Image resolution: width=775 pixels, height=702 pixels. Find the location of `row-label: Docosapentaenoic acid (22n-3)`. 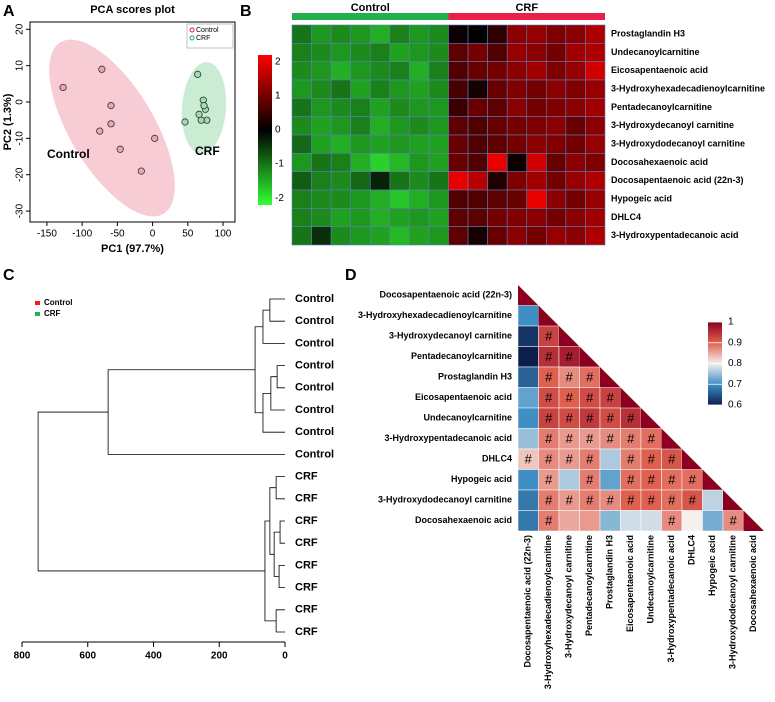

row-label: Docosapentaenoic acid (22n-3) is located at coordinates (677, 180).